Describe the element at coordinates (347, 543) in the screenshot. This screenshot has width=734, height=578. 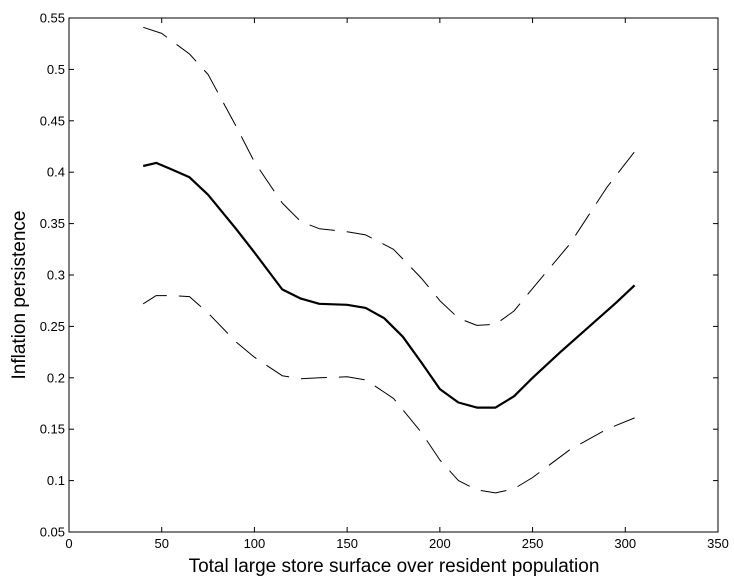
I see `x-tick-label: 150` at that location.